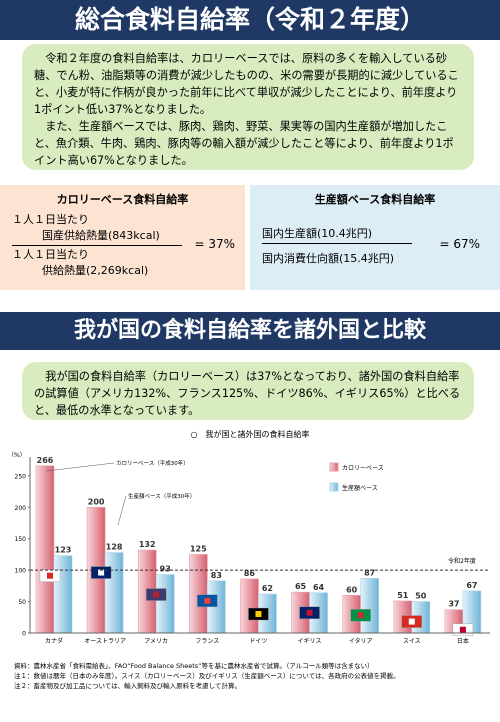 Image resolution: width=500 pixels, height=722 pixels. I want to click on y-tick-label: 100, so click(21, 571).